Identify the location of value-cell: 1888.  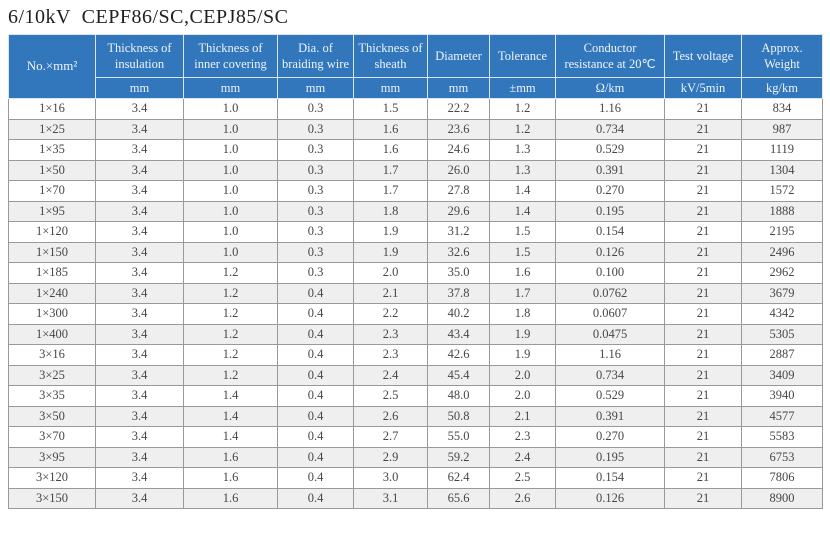
(782, 211).